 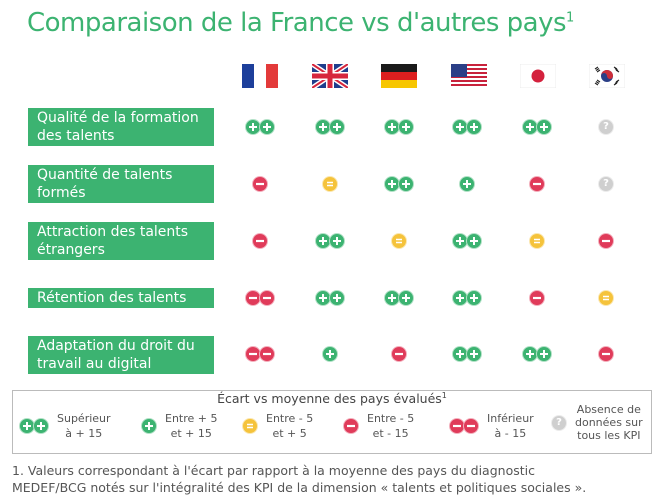 I want to click on row-label-text: Rétention des talents, so click(x=112, y=298).